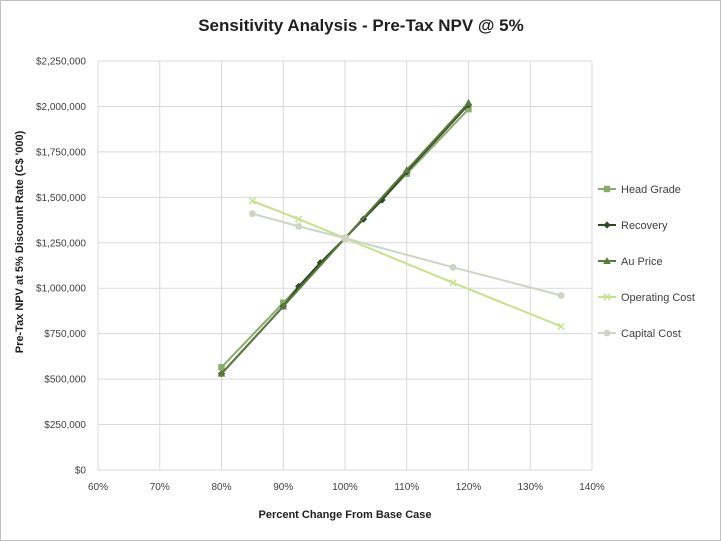  I want to click on x-axis-title: Percent Change From Base Case, so click(344, 515).